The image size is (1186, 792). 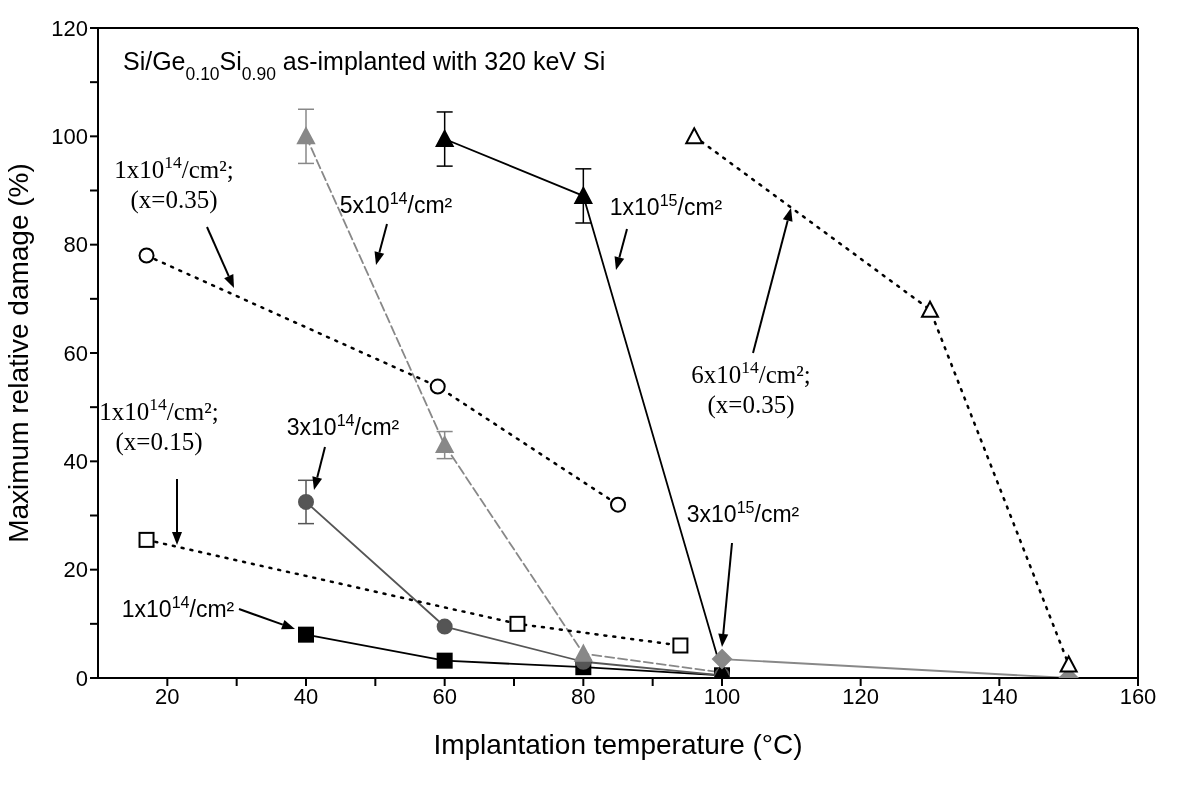 I want to click on annotation: 1x10$^{15}$/cm², so click(x=666, y=205).